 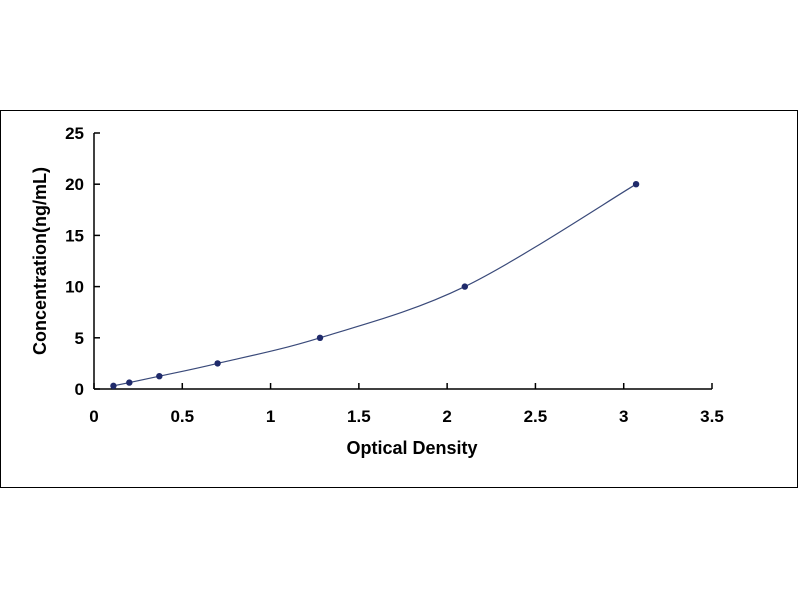 What do you see at coordinates (74, 235) in the screenshot?
I see `y-tick-label: 15` at bounding box center [74, 235].